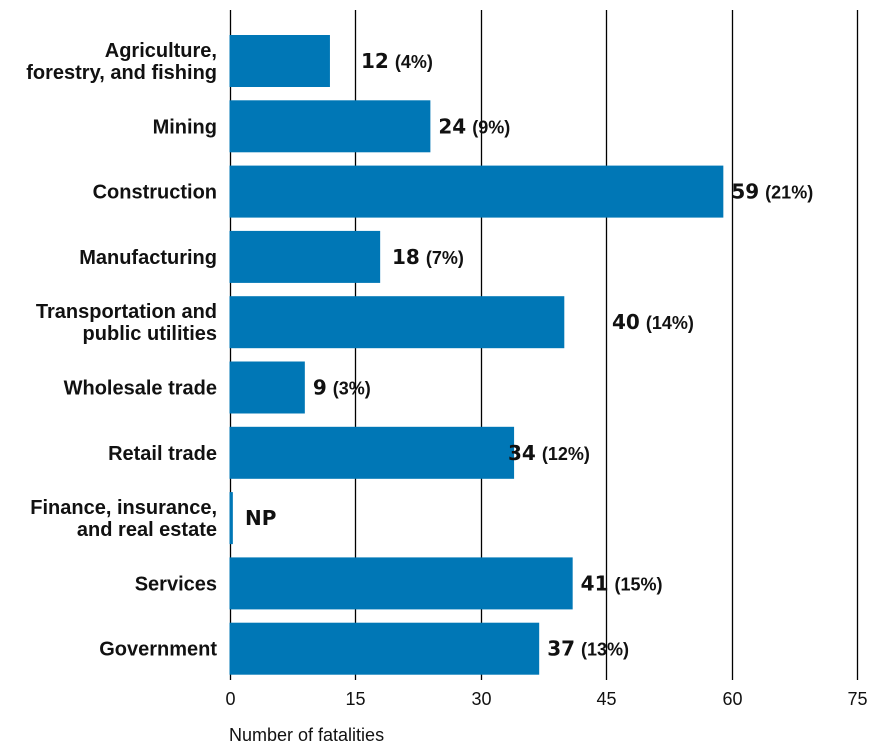 The image size is (873, 744). Describe the element at coordinates (148, 258) in the screenshot. I see `category-label-3: Manufacturing` at that location.